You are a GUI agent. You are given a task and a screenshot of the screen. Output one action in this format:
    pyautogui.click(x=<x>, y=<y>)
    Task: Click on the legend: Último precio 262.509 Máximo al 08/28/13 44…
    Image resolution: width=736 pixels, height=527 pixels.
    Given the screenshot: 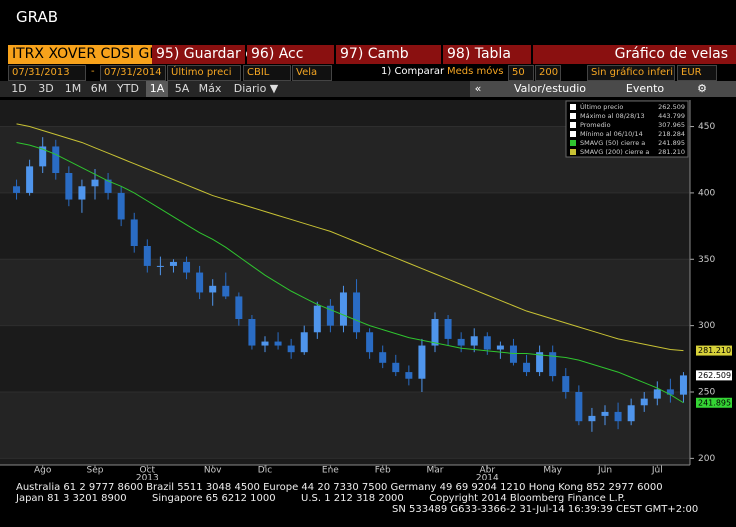 What is the action you would take?
    pyautogui.click(x=627, y=129)
    